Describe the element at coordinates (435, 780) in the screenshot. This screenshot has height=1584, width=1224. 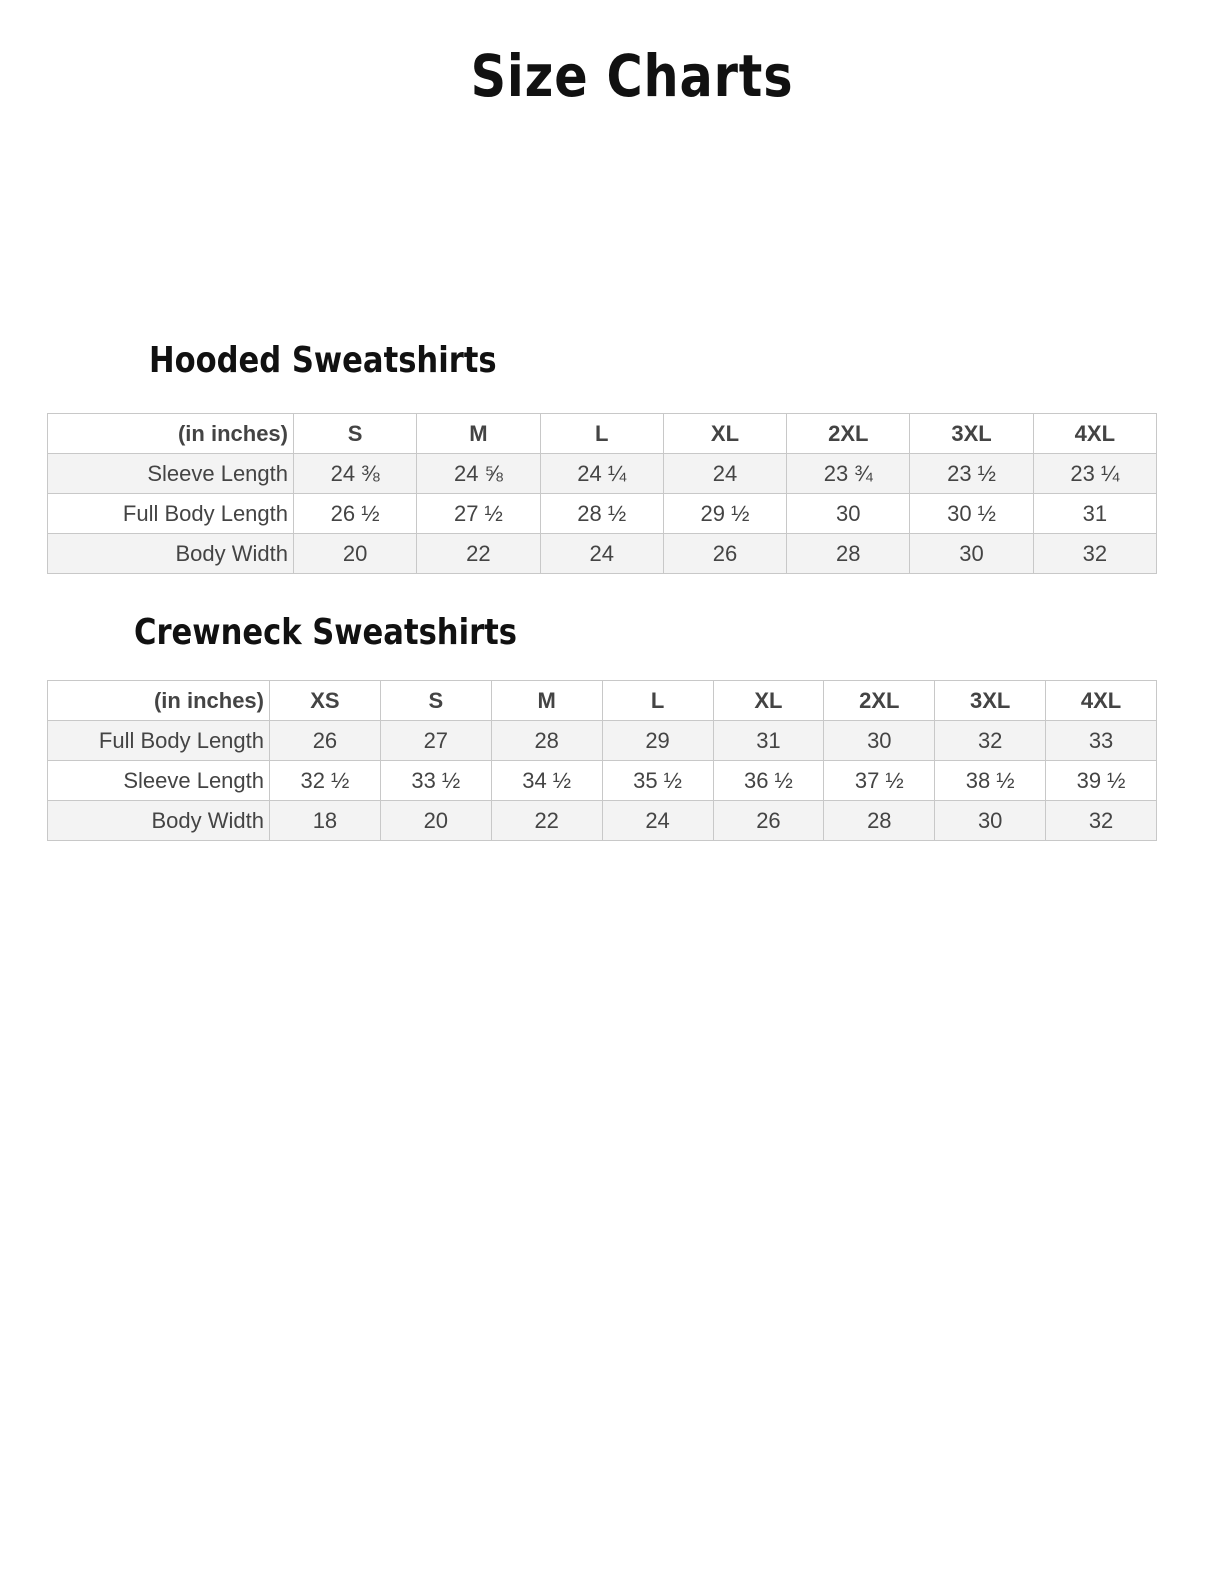
I see `table-cell: 33 ½` at that location.